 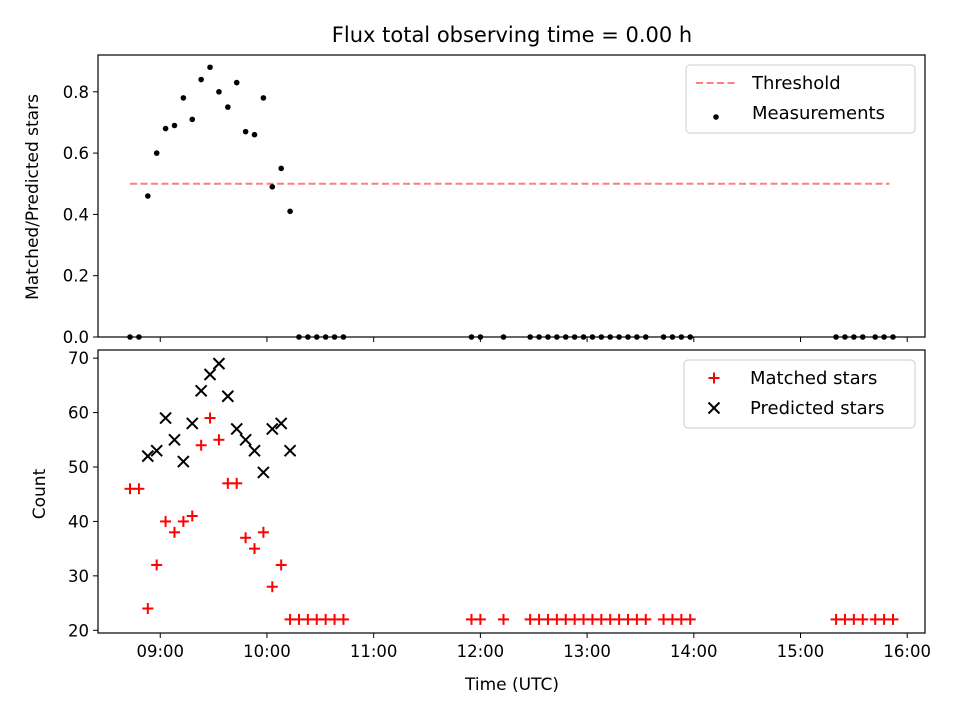 I want to click on top-x-ticks, so click(x=533, y=339).